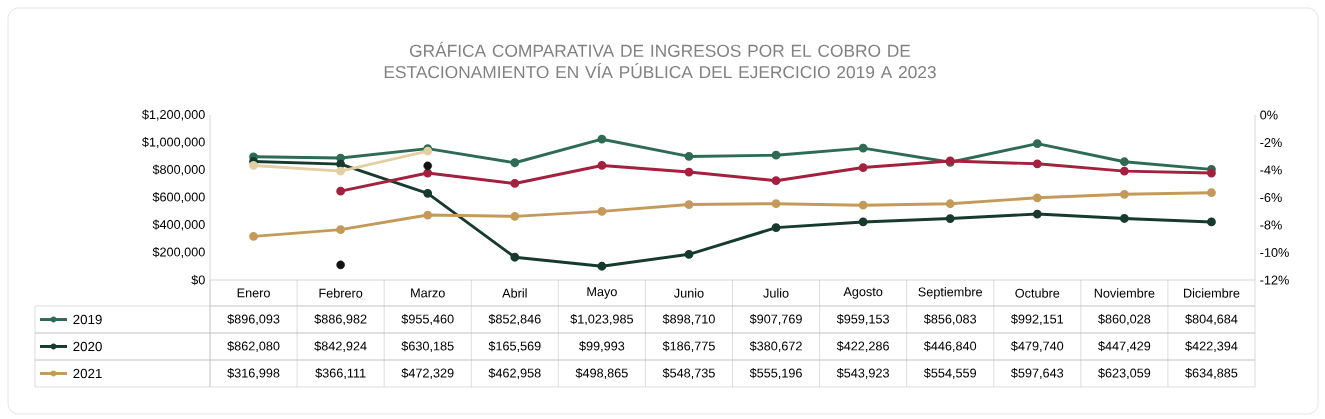 The height and width of the screenshot is (419, 1325). Describe the element at coordinates (1271, 142) in the screenshot. I see `y2-tick-label: -2%` at that location.